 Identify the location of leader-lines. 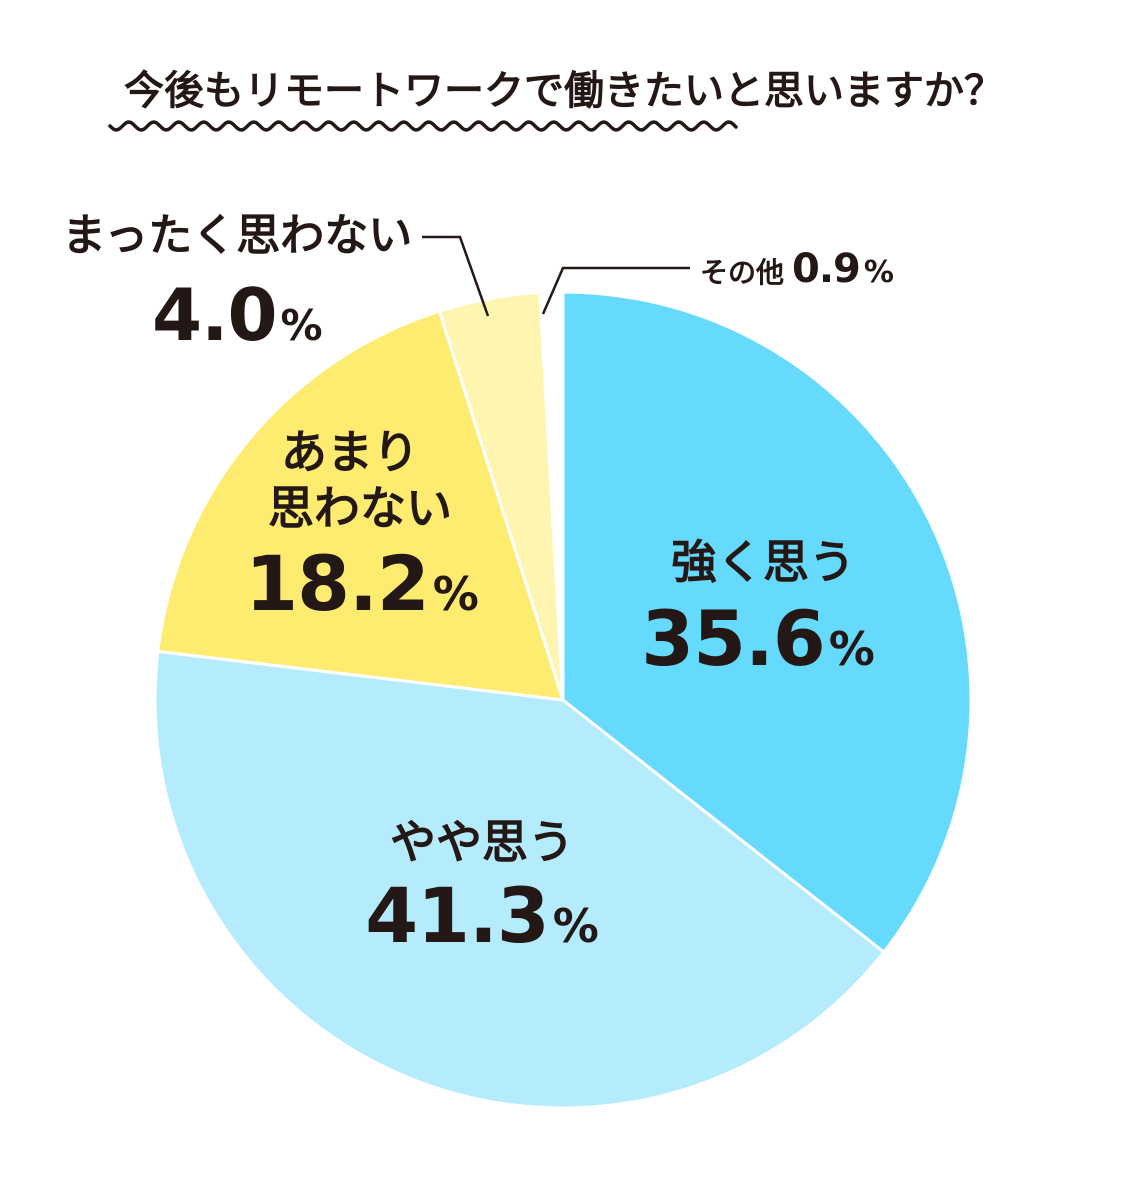
(556, 276).